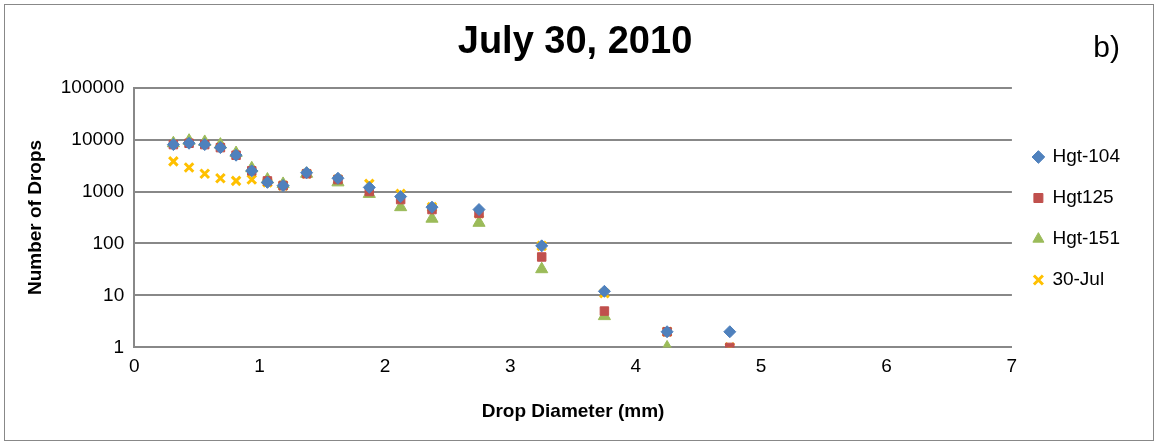 This screenshot has height=447, width=1160. What do you see at coordinates (103, 190) in the screenshot?
I see `y-tick-label: 1000` at bounding box center [103, 190].